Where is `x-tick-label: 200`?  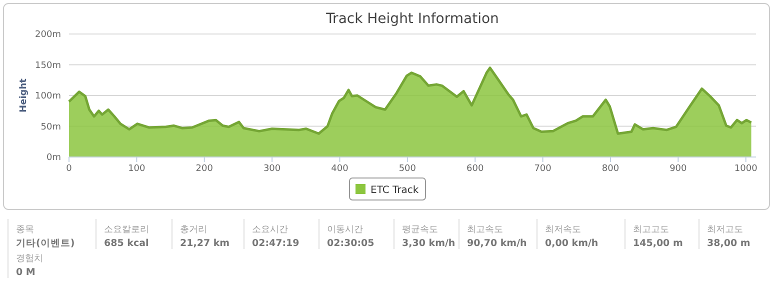 x-tick-label: 200 is located at coordinates (205, 169).